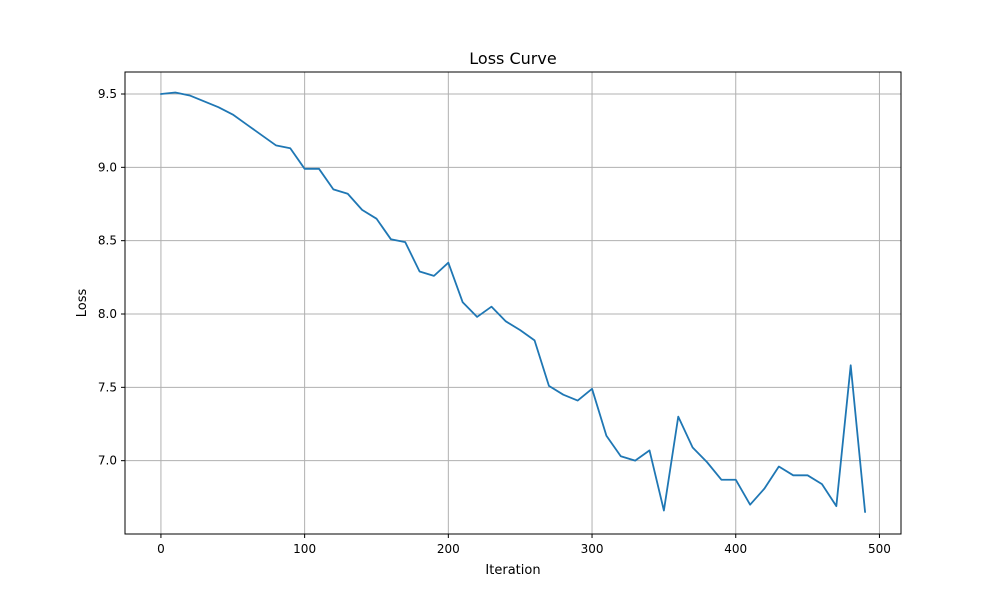 The image size is (1000, 600). I want to click on x-axis-label: Iteration, so click(512, 570).